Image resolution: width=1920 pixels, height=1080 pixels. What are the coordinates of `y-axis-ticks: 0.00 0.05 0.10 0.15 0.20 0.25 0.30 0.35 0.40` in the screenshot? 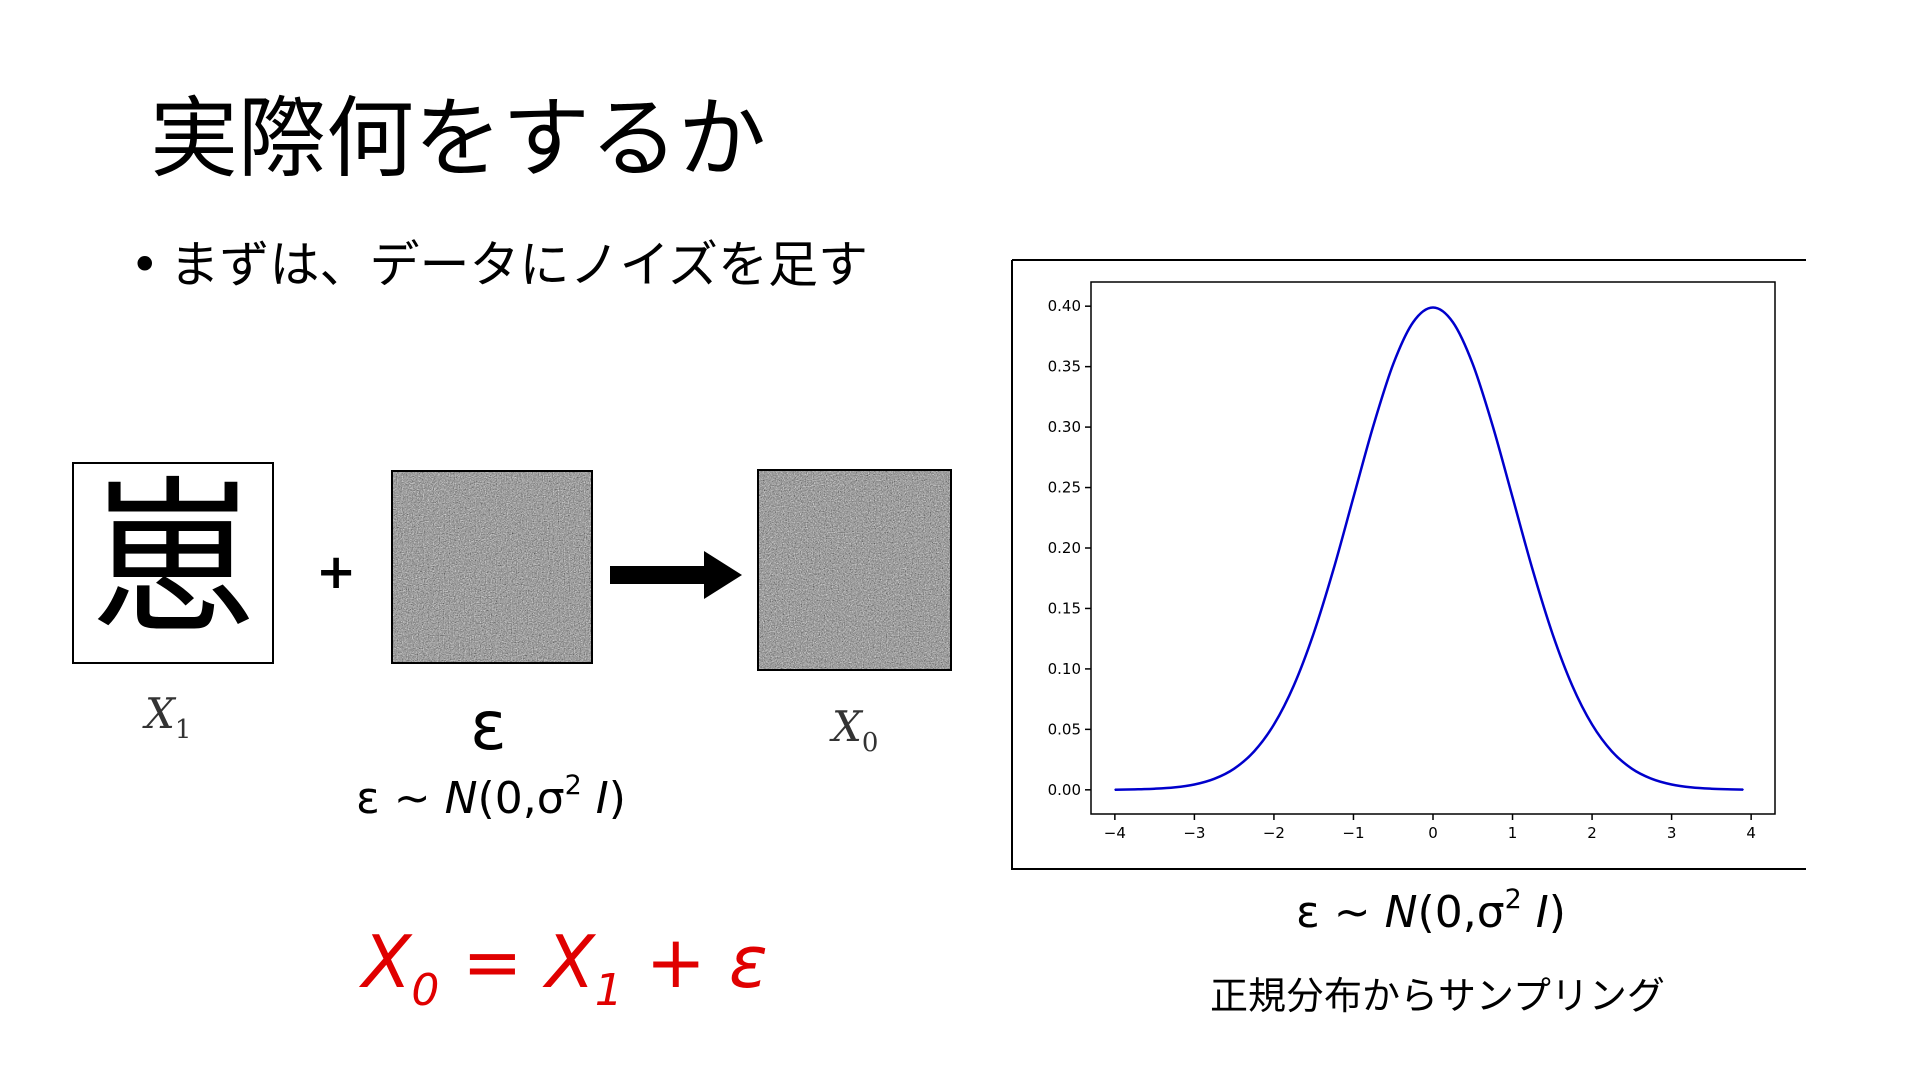 It's located at (1069, 548).